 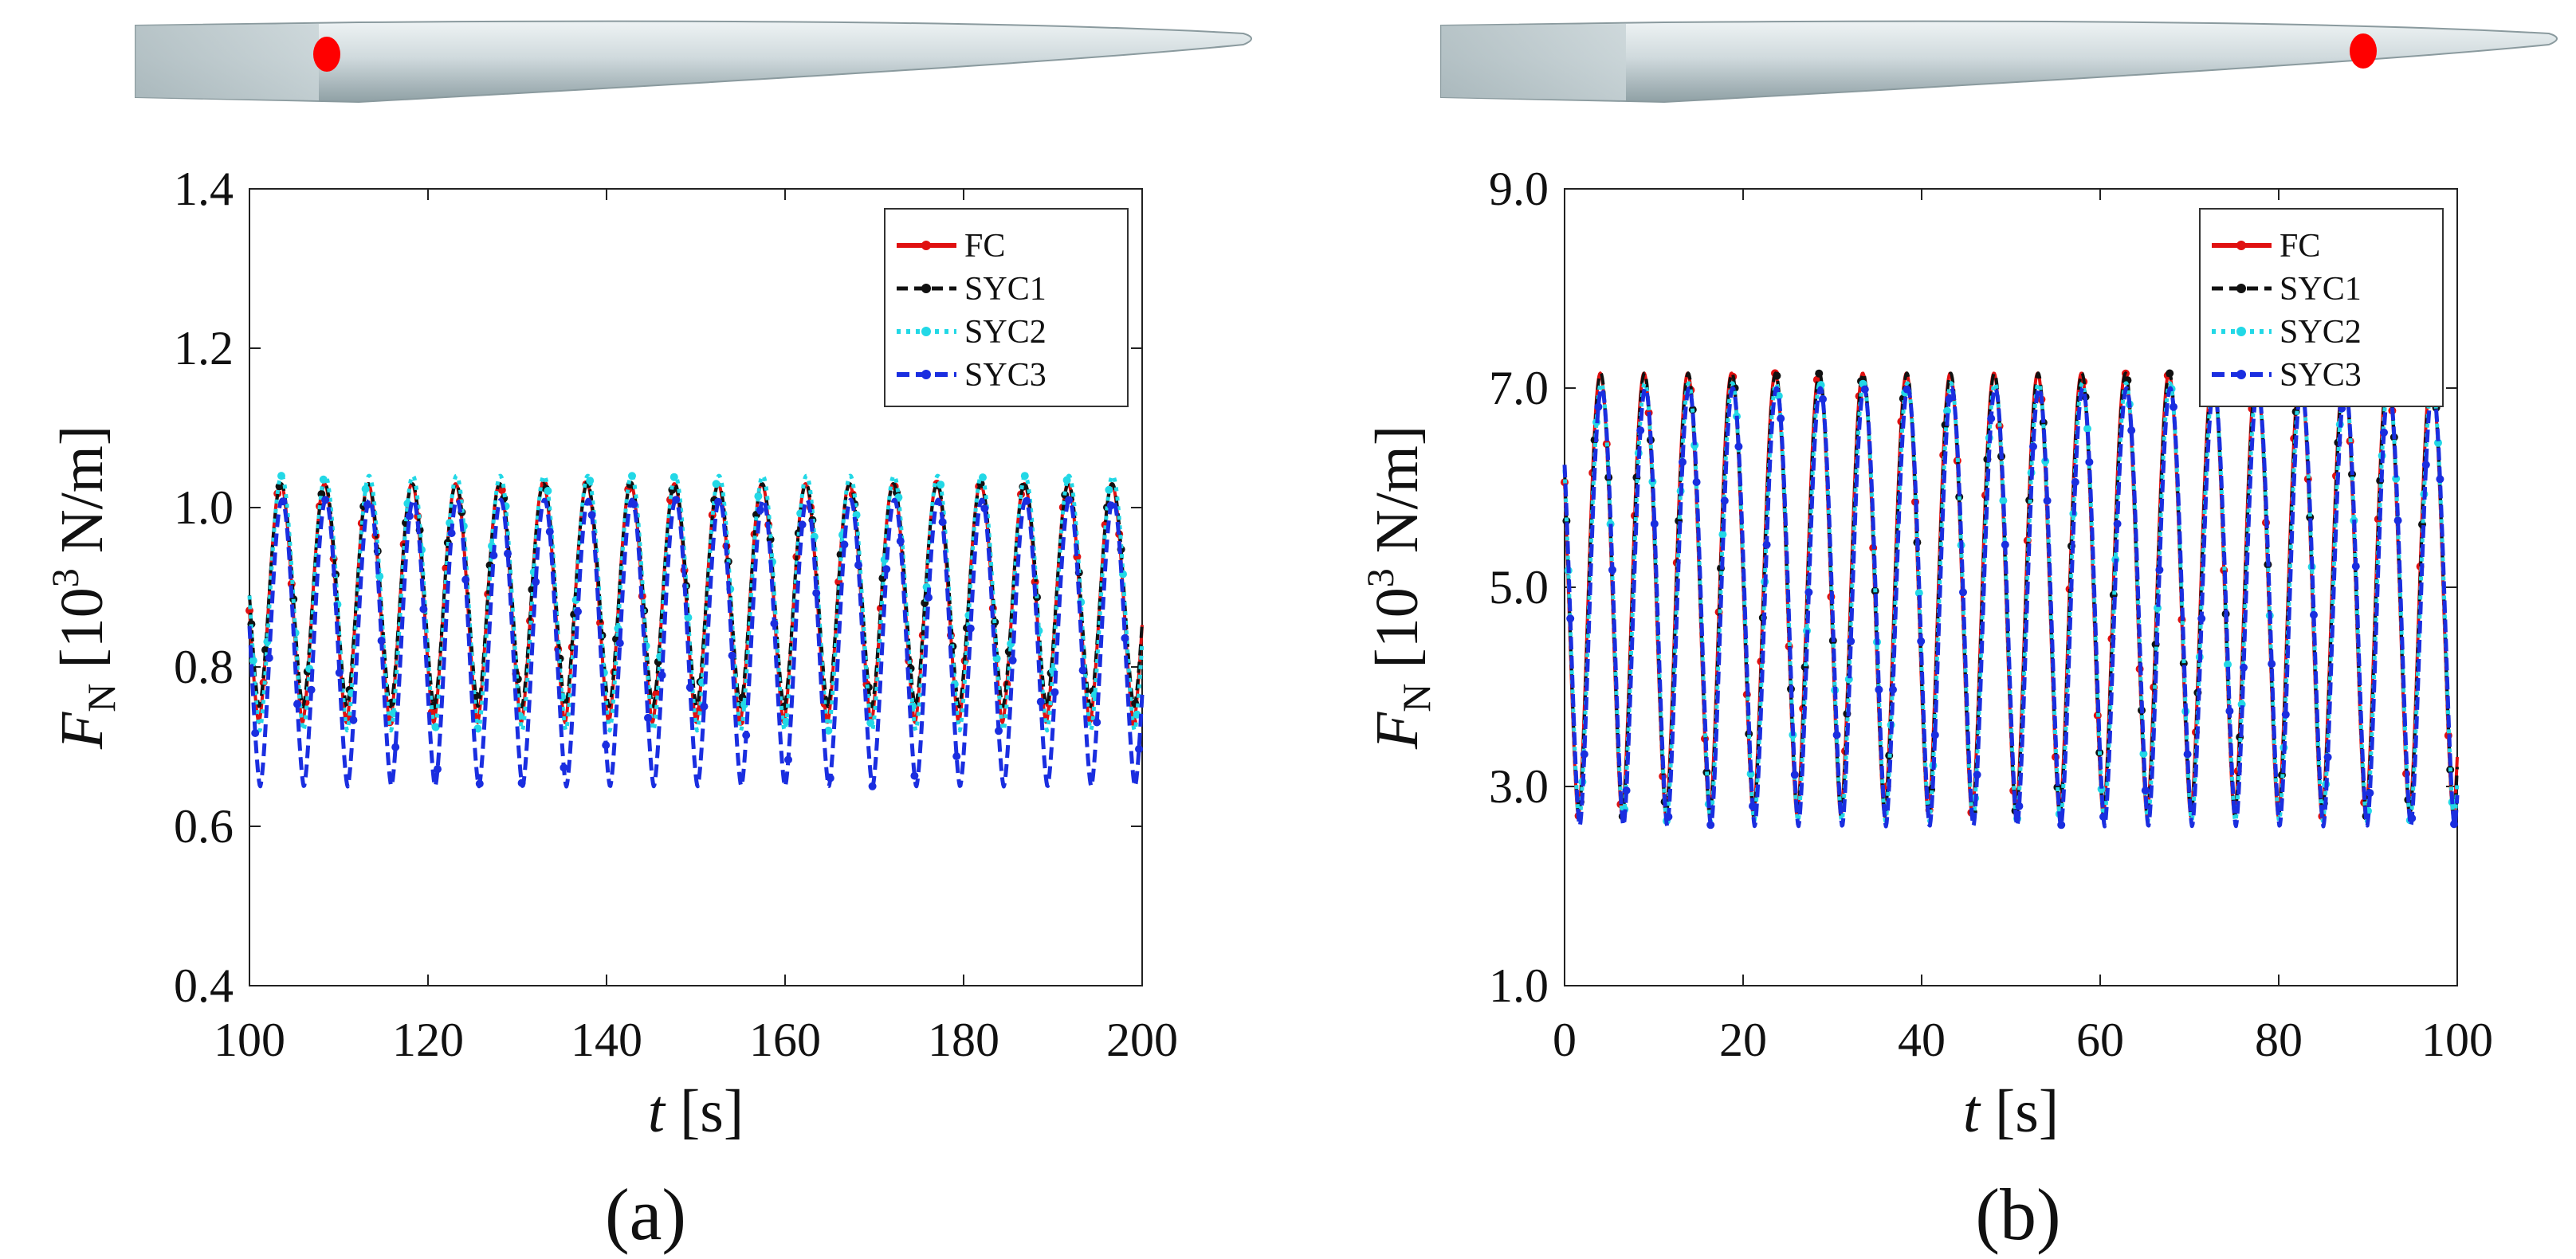 I want to click on series-marker-syc1, so click(x=279, y=486).